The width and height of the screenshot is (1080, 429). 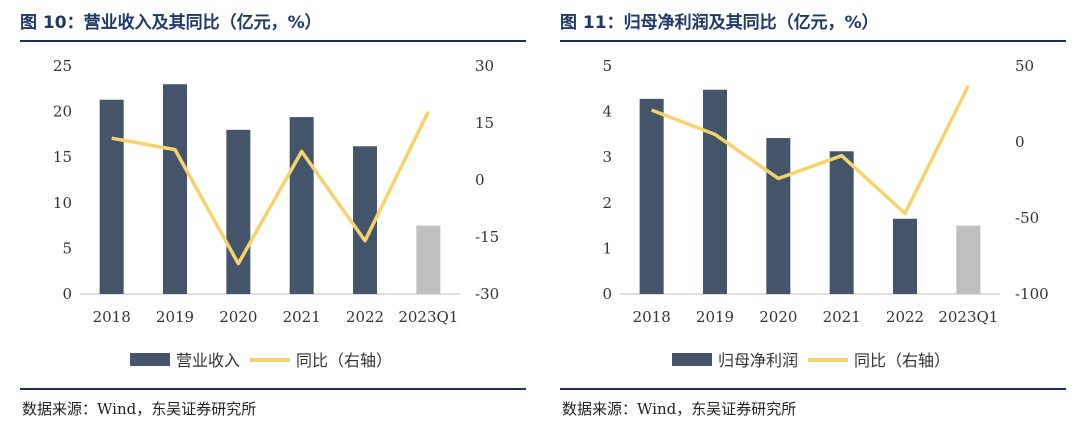 I want to click on y-right-tick-label: -15, so click(x=487, y=237).